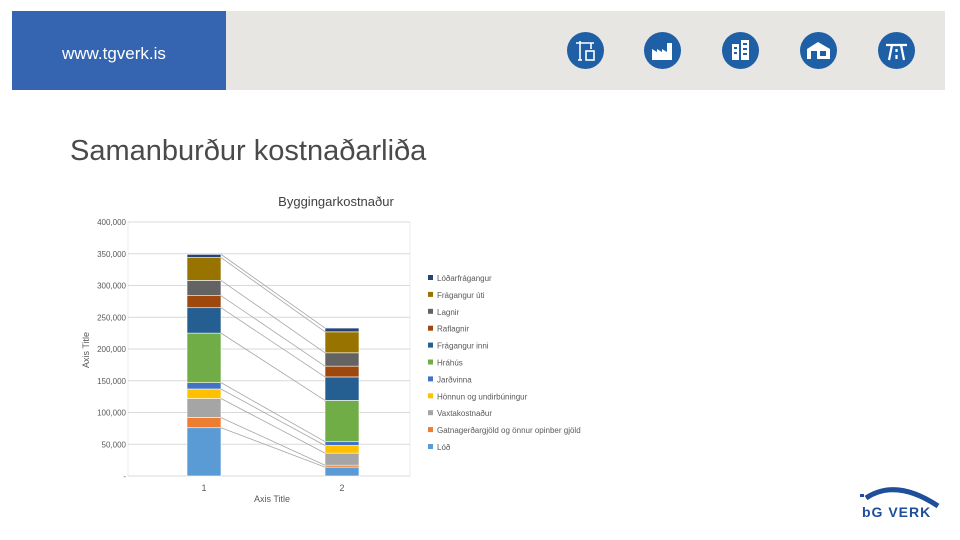  What do you see at coordinates (509, 430) in the screenshot?
I see `legend-entry: Gatnagerðargjöld og önnur opinber gjöld` at bounding box center [509, 430].